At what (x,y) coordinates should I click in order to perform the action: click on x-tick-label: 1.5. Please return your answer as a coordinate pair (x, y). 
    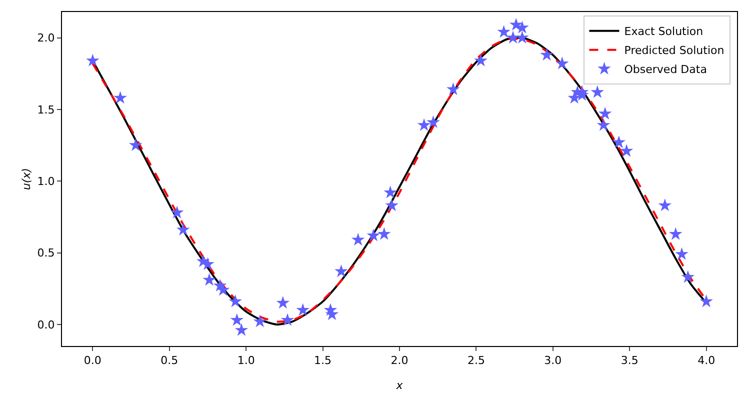
    Looking at the image, I should click on (323, 361).